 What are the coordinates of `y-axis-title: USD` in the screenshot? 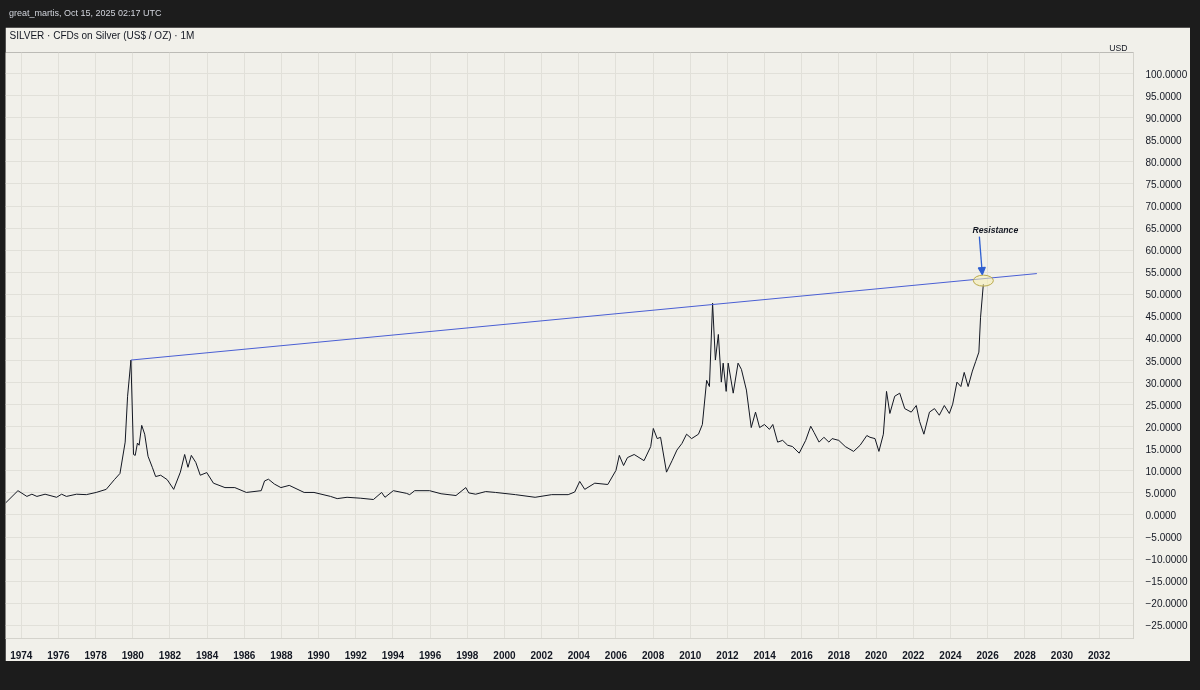 It's located at (1118, 47).